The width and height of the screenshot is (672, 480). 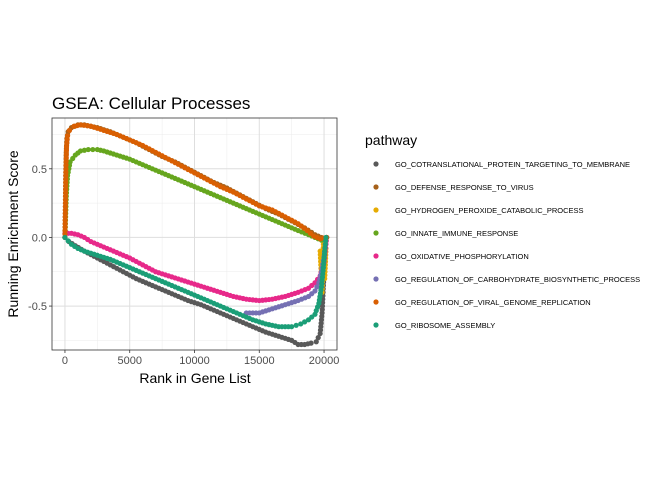 What do you see at coordinates (259, 361) in the screenshot?
I see `x-tick-label: 15000` at bounding box center [259, 361].